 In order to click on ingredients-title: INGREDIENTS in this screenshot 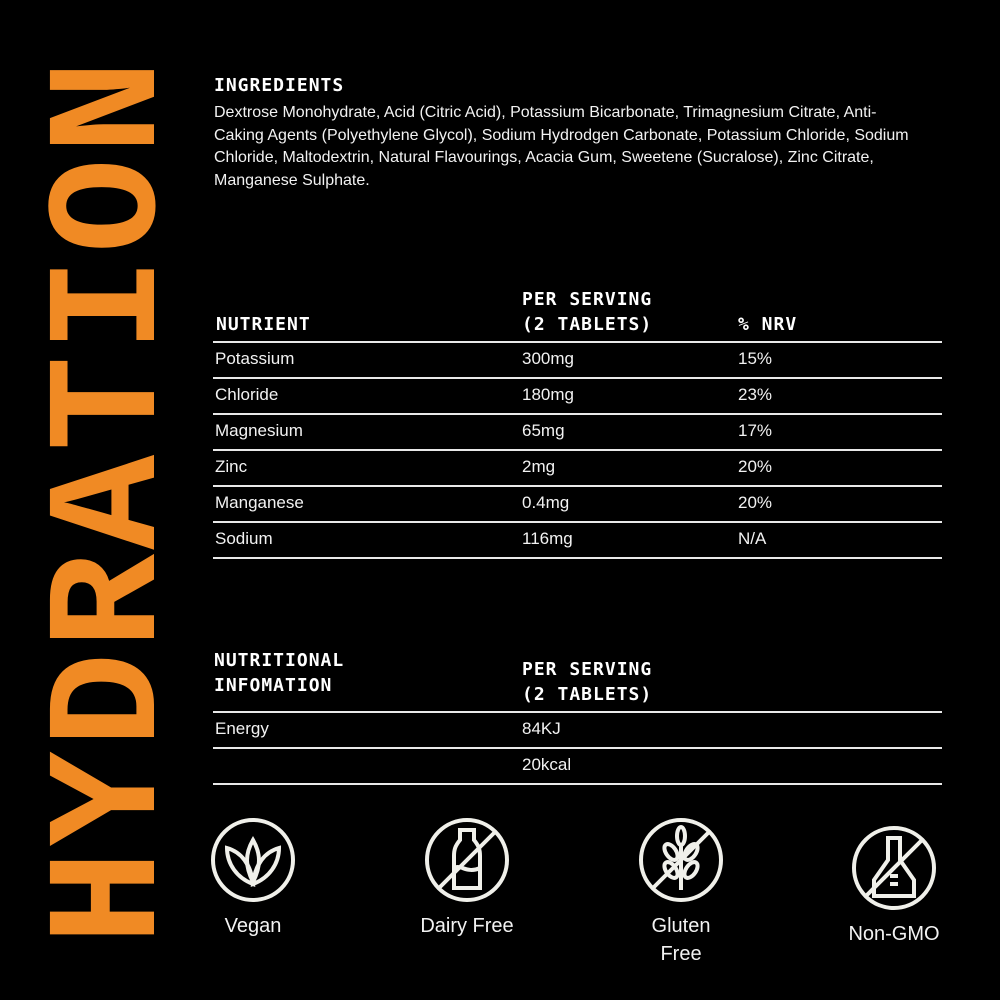, I will do `click(279, 85)`.